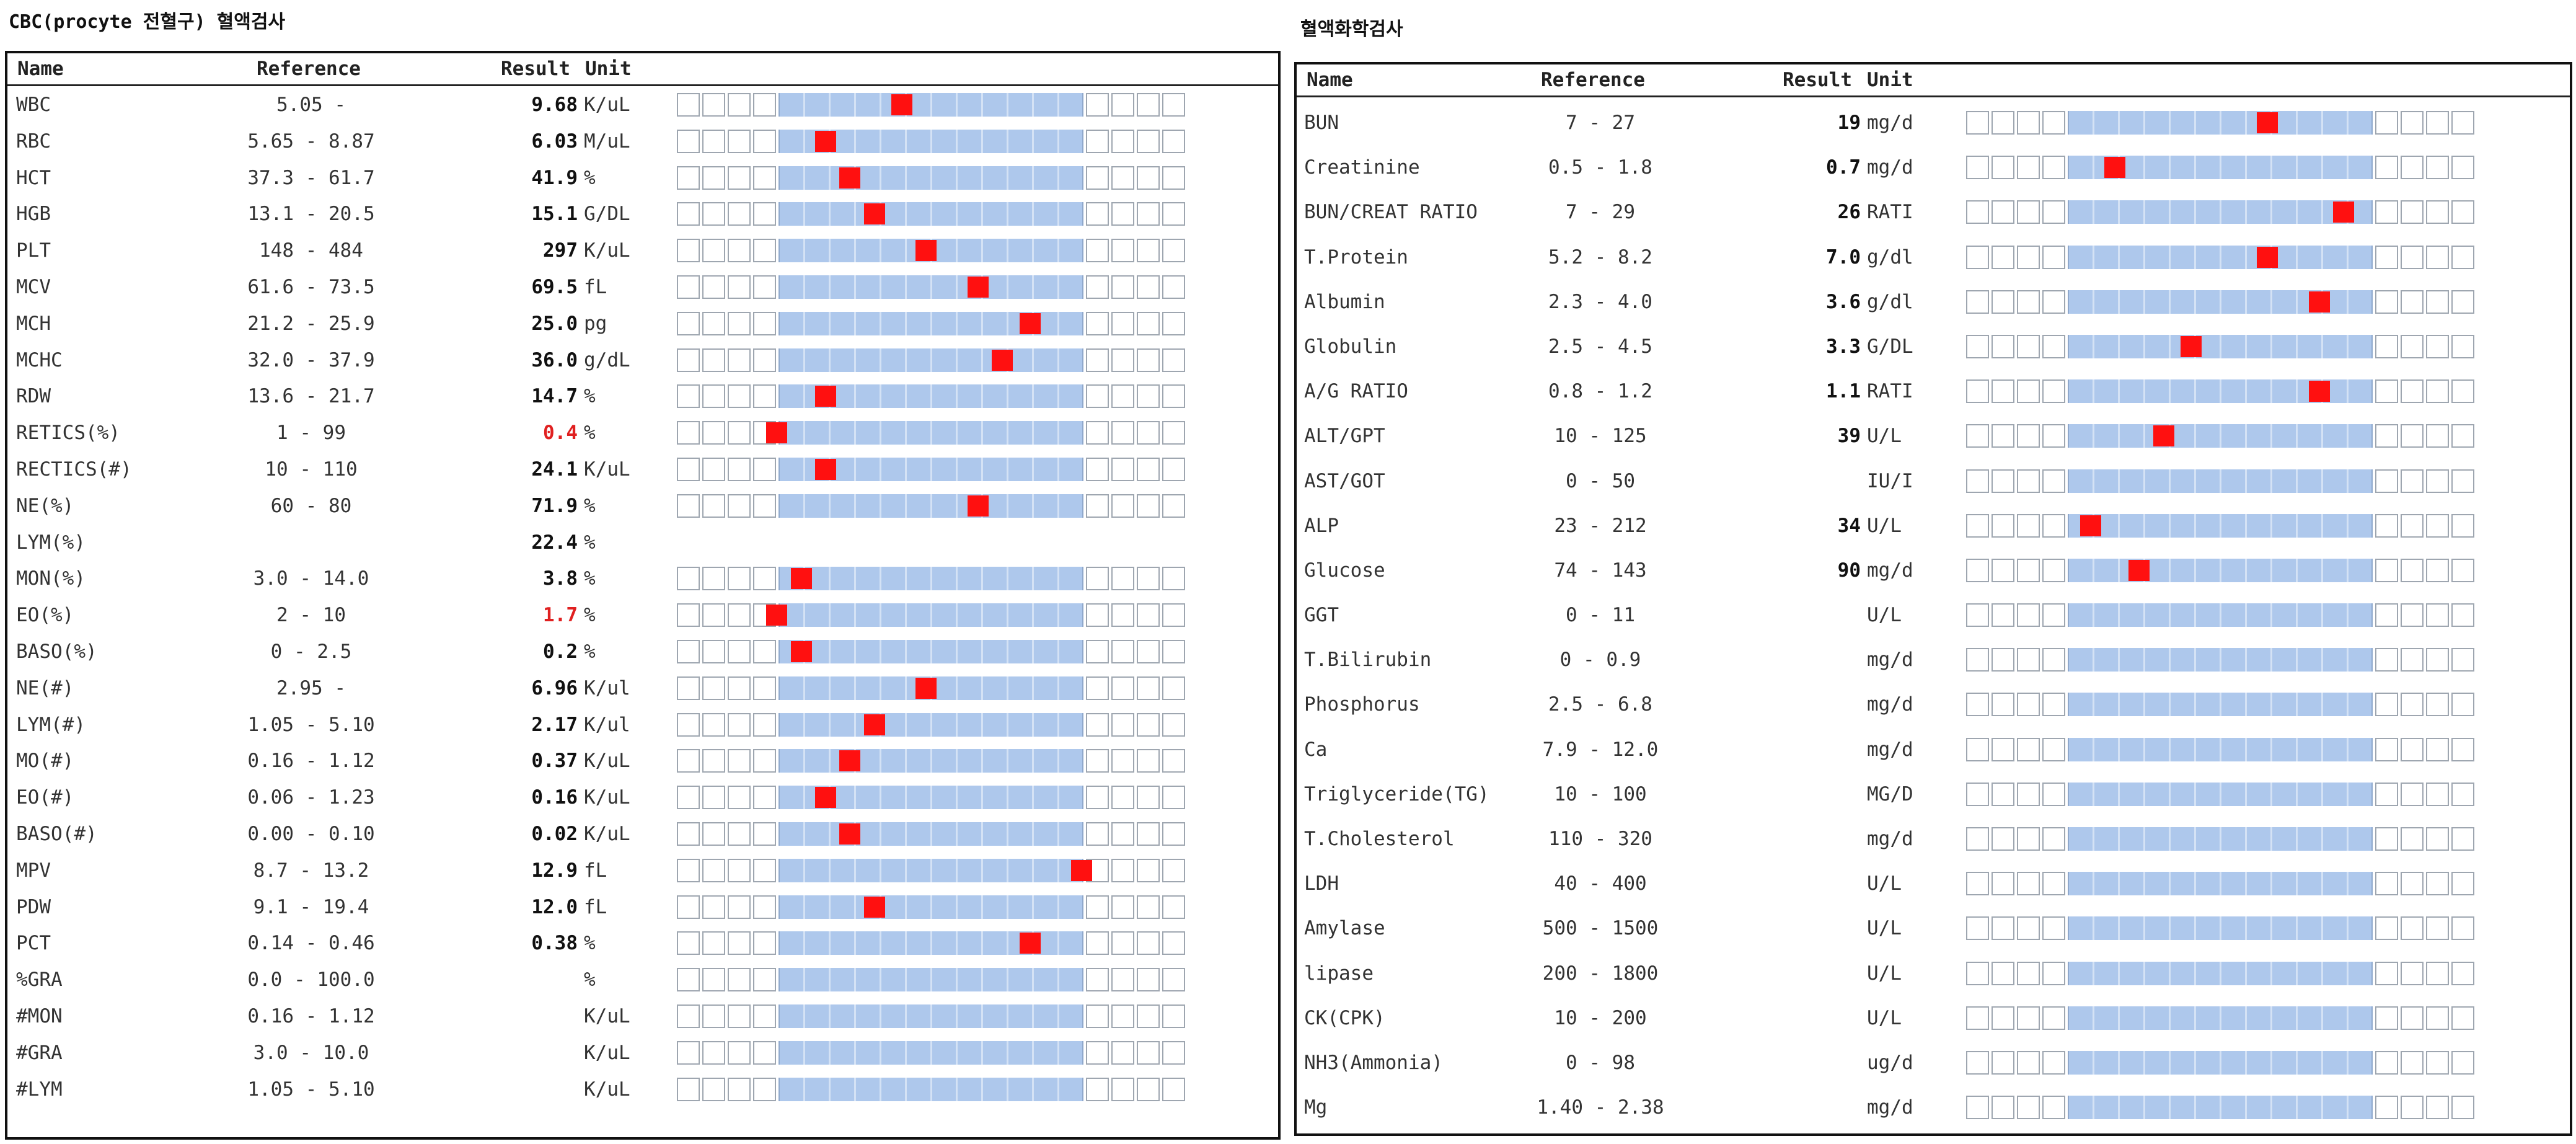 The image size is (2576, 1144). Describe the element at coordinates (1933, 839) in the screenshot. I see `table-row: T.Cholesterol 110 - 320 mg/d` at that location.